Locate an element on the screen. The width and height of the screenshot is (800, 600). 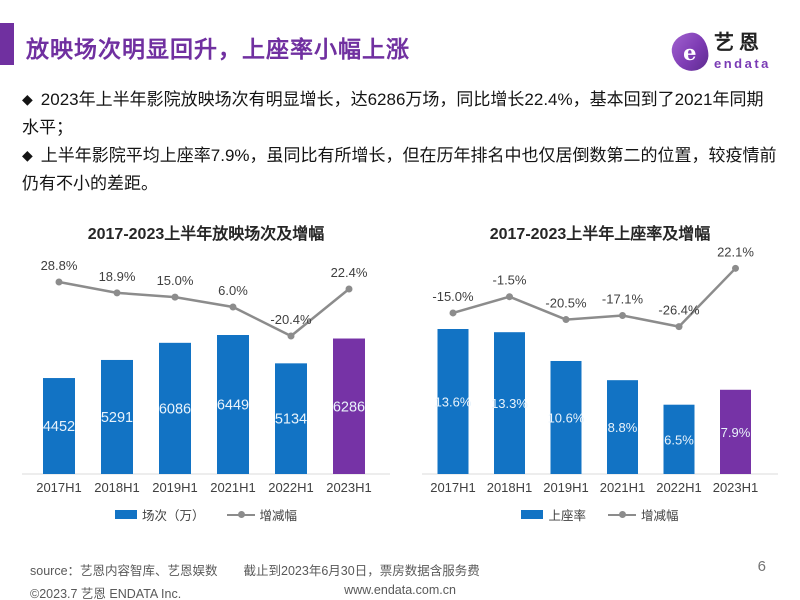
bar-value-label: 8.8% is located at coordinates (623, 427).